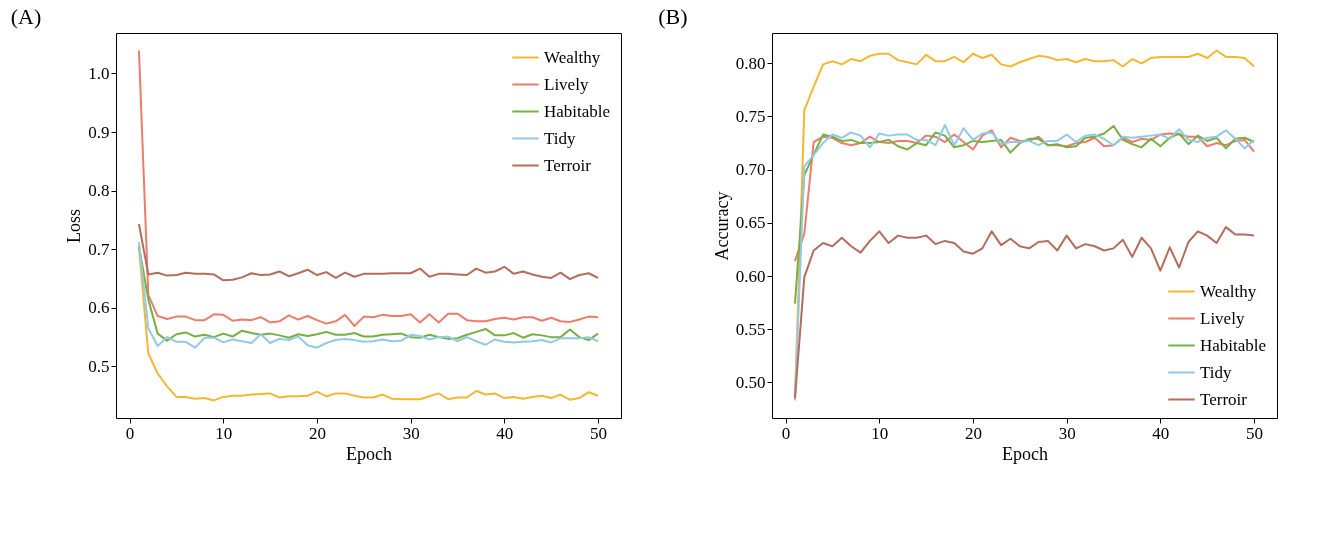 The image size is (1319, 535). What do you see at coordinates (99, 132) in the screenshot?
I see `y-tick-label: 0.9` at bounding box center [99, 132].